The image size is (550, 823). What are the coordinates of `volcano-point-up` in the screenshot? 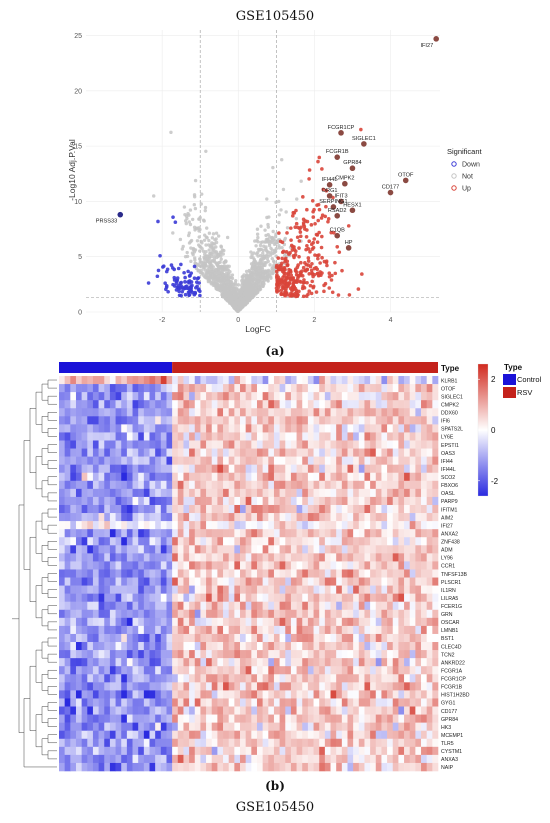 It's located at (317, 235).